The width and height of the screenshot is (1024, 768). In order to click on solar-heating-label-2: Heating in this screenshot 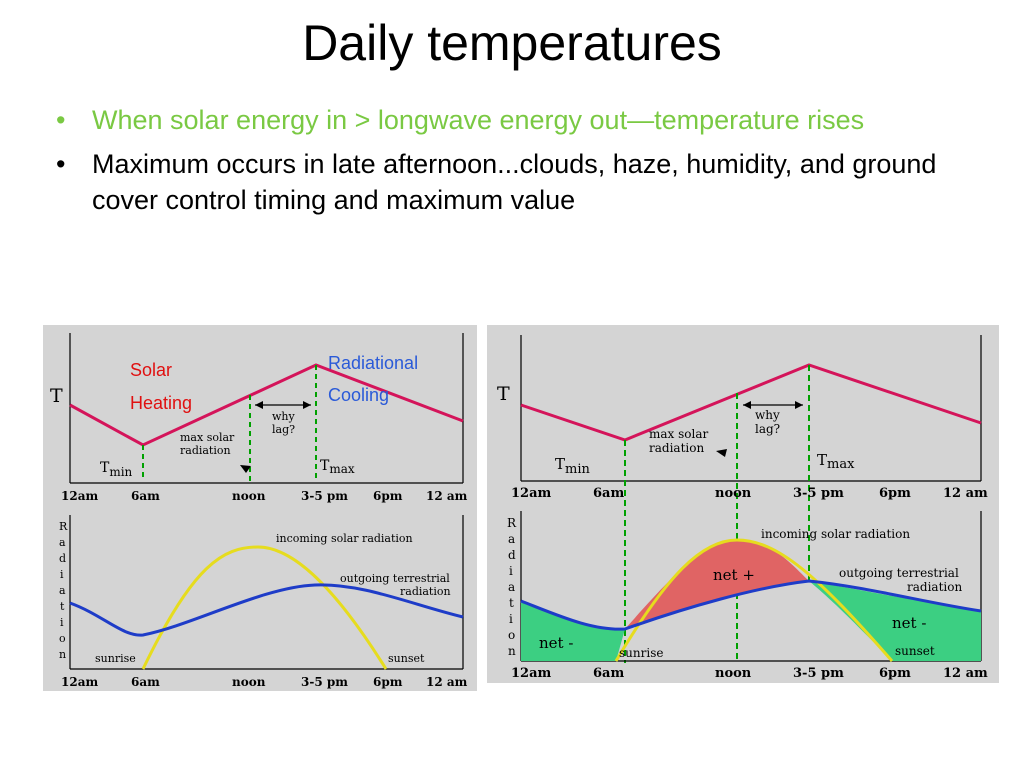, I will do `click(161, 403)`.